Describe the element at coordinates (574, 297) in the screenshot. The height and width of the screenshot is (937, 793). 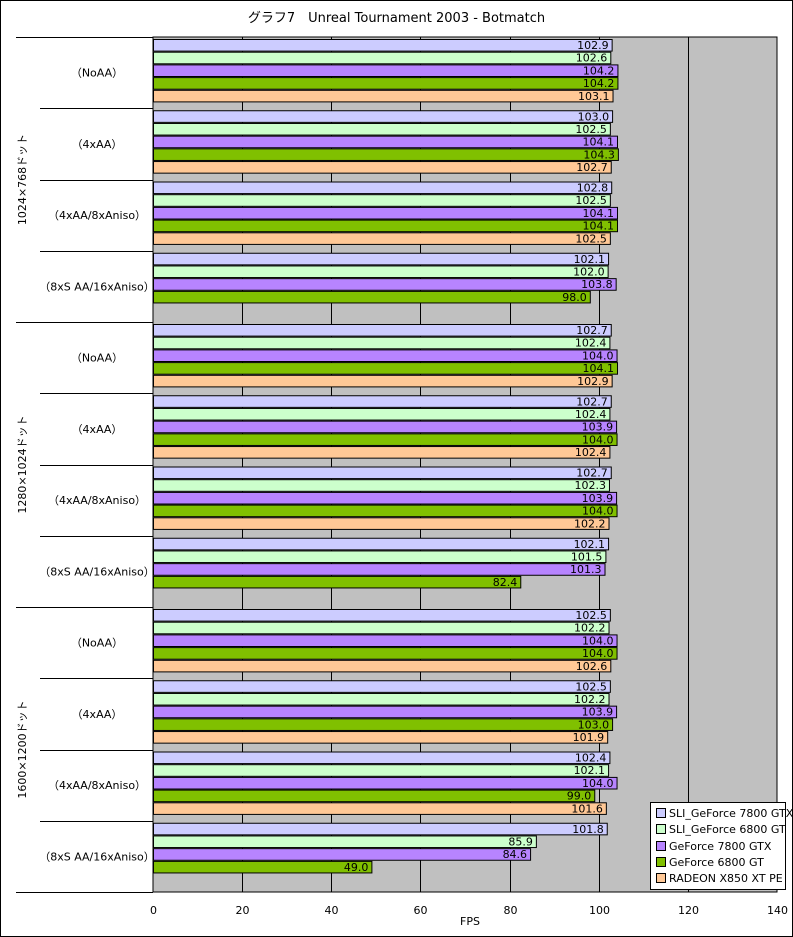
I see `data-label: 98.0` at that location.